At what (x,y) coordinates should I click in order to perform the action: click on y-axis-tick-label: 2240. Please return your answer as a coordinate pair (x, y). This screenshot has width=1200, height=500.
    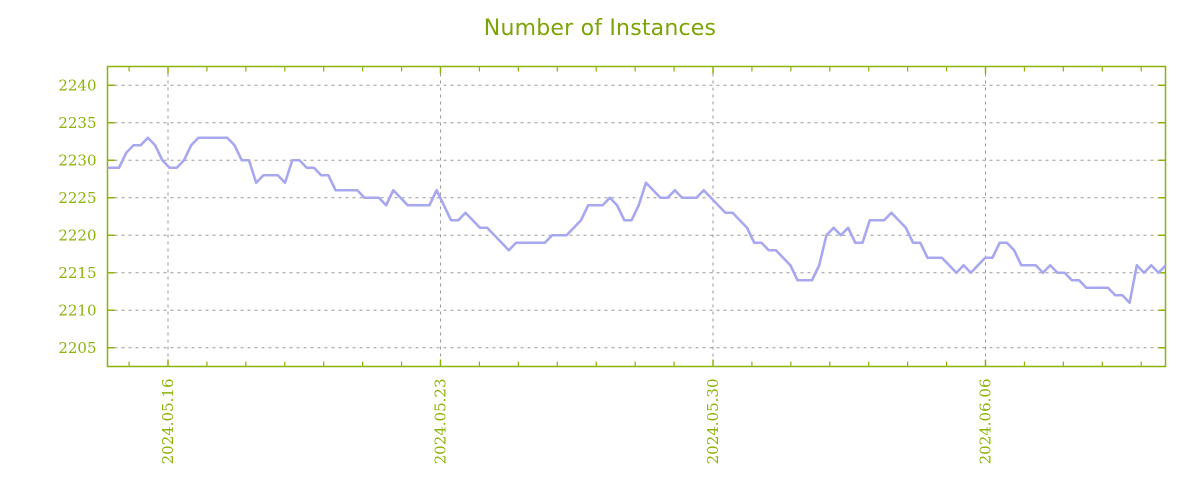
    Looking at the image, I should click on (77, 85).